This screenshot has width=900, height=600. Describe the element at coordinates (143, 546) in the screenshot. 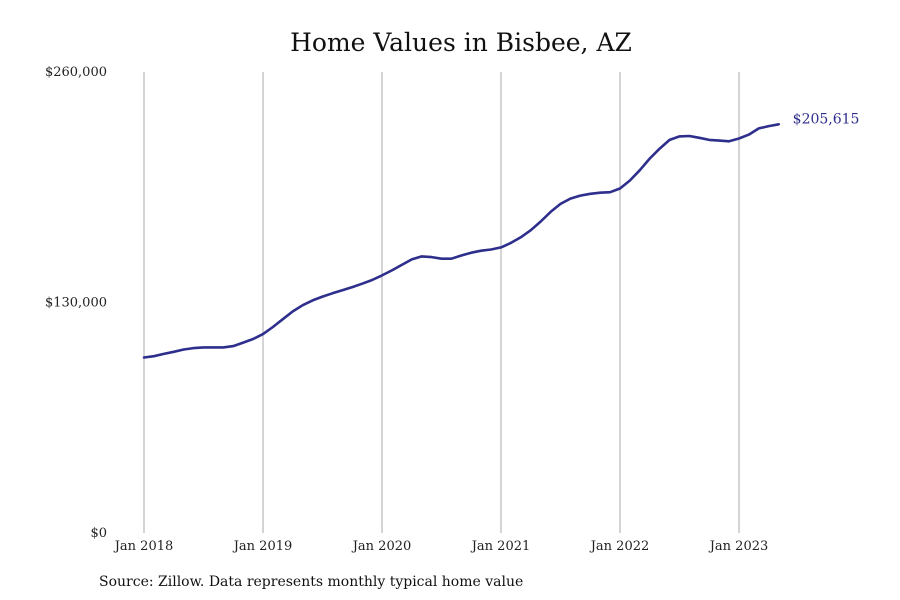

I see `x-tick-label: Jan 2018` at that location.